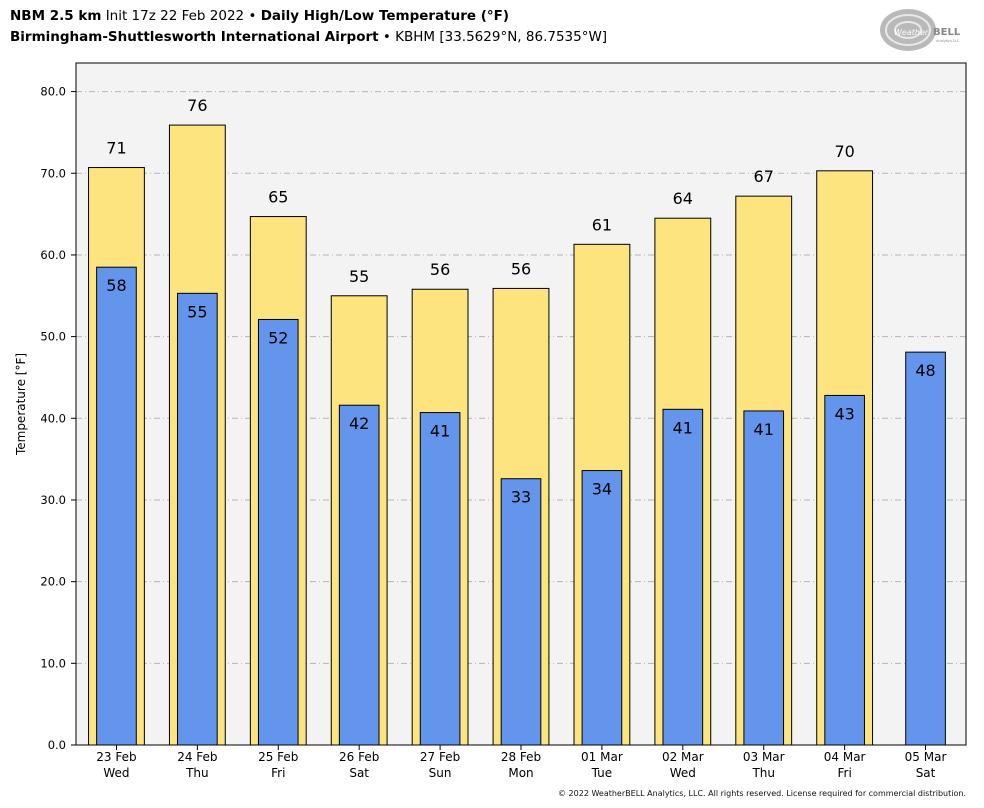 The width and height of the screenshot is (984, 808). What do you see at coordinates (53, 173) in the screenshot?
I see `y-tick-label: 70.0` at bounding box center [53, 173].